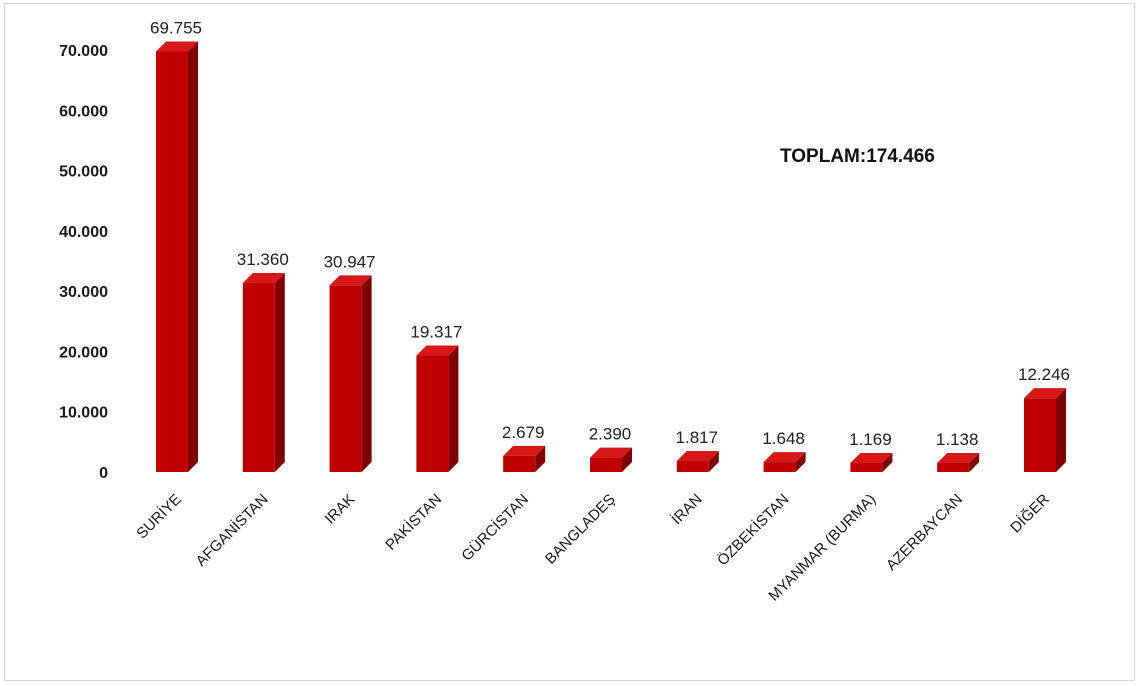 This screenshot has width=1141, height=686. Describe the element at coordinates (83, 232) in the screenshot. I see `y-tick-label: 40.000` at that location.